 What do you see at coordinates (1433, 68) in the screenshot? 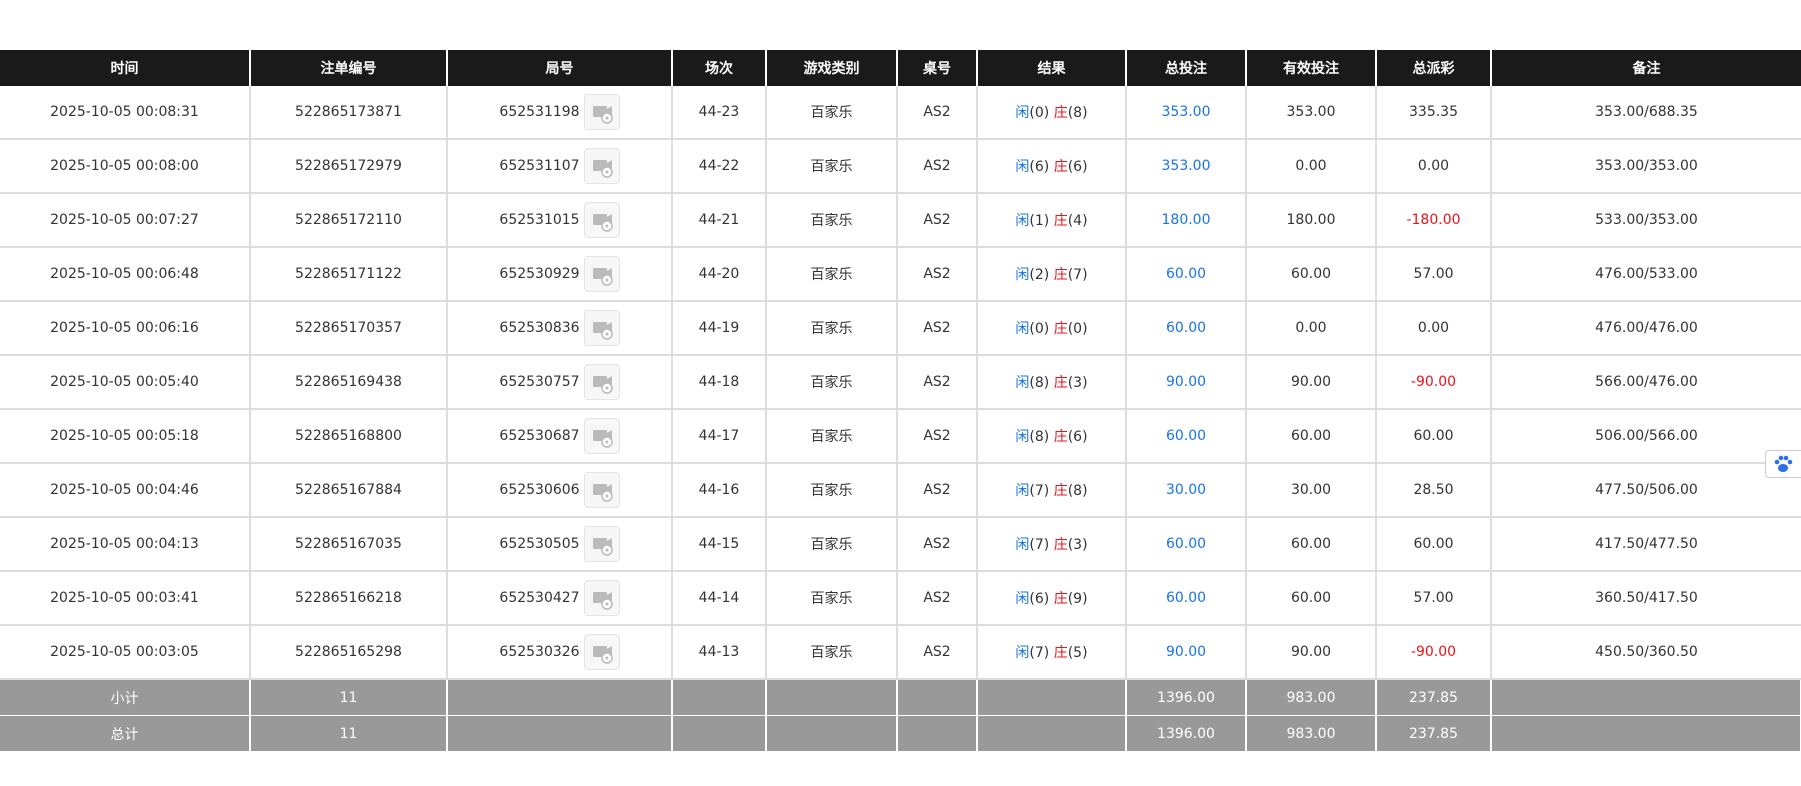
I see `column-header: 总派彩` at bounding box center [1433, 68].